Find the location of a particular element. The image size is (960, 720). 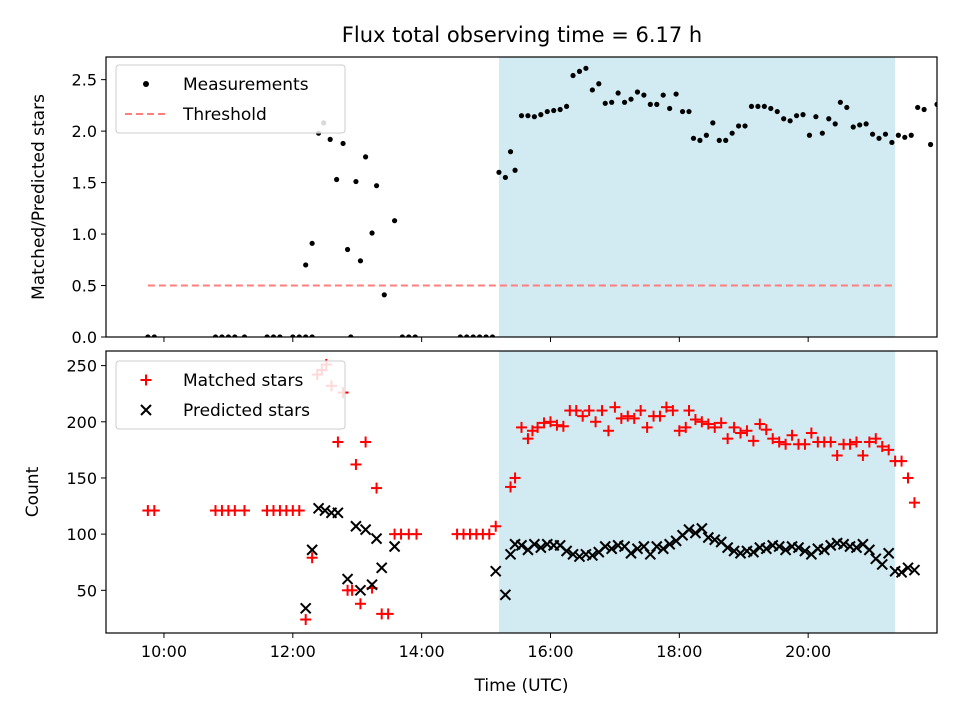

measurements-legend-box is located at coordinates (230, 99).